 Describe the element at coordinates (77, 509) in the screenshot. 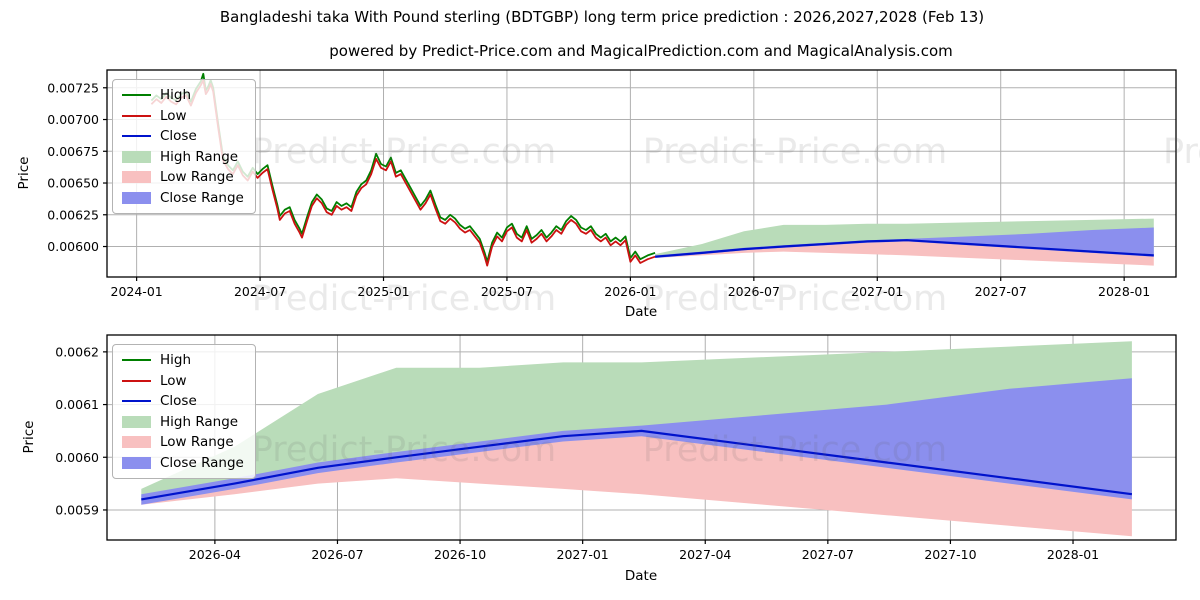

I see `y-tick-label: 0.0059` at that location.